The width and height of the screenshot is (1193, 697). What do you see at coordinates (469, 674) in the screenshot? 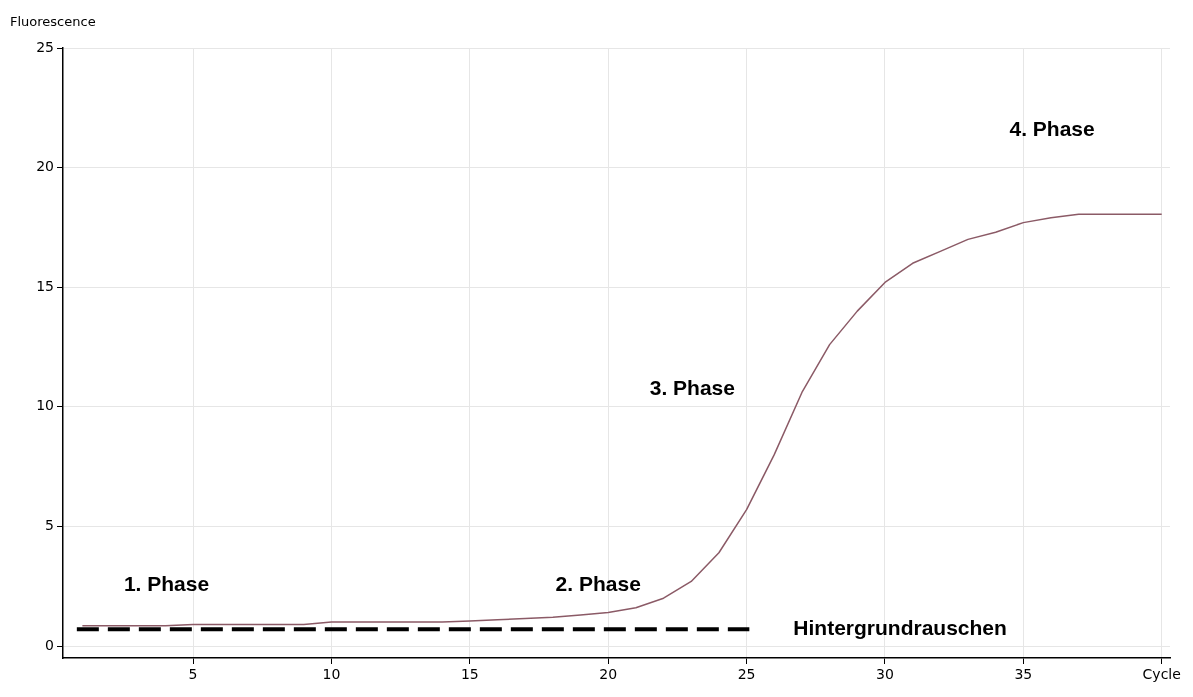
I see `x-tick-label: 15` at bounding box center [469, 674].